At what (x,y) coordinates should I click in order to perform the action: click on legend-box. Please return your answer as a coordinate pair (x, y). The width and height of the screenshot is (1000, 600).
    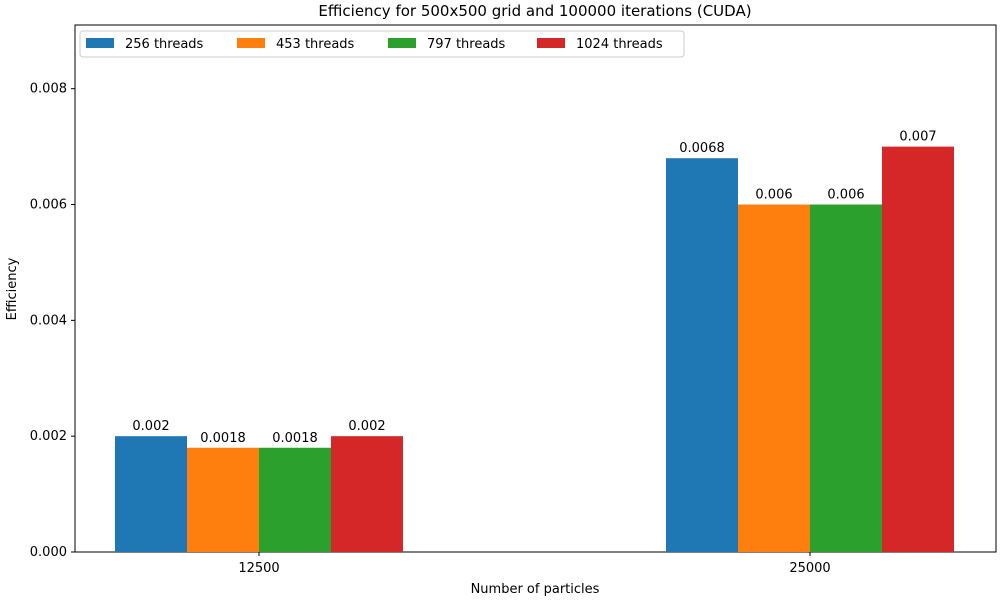
    Looking at the image, I should click on (382, 44).